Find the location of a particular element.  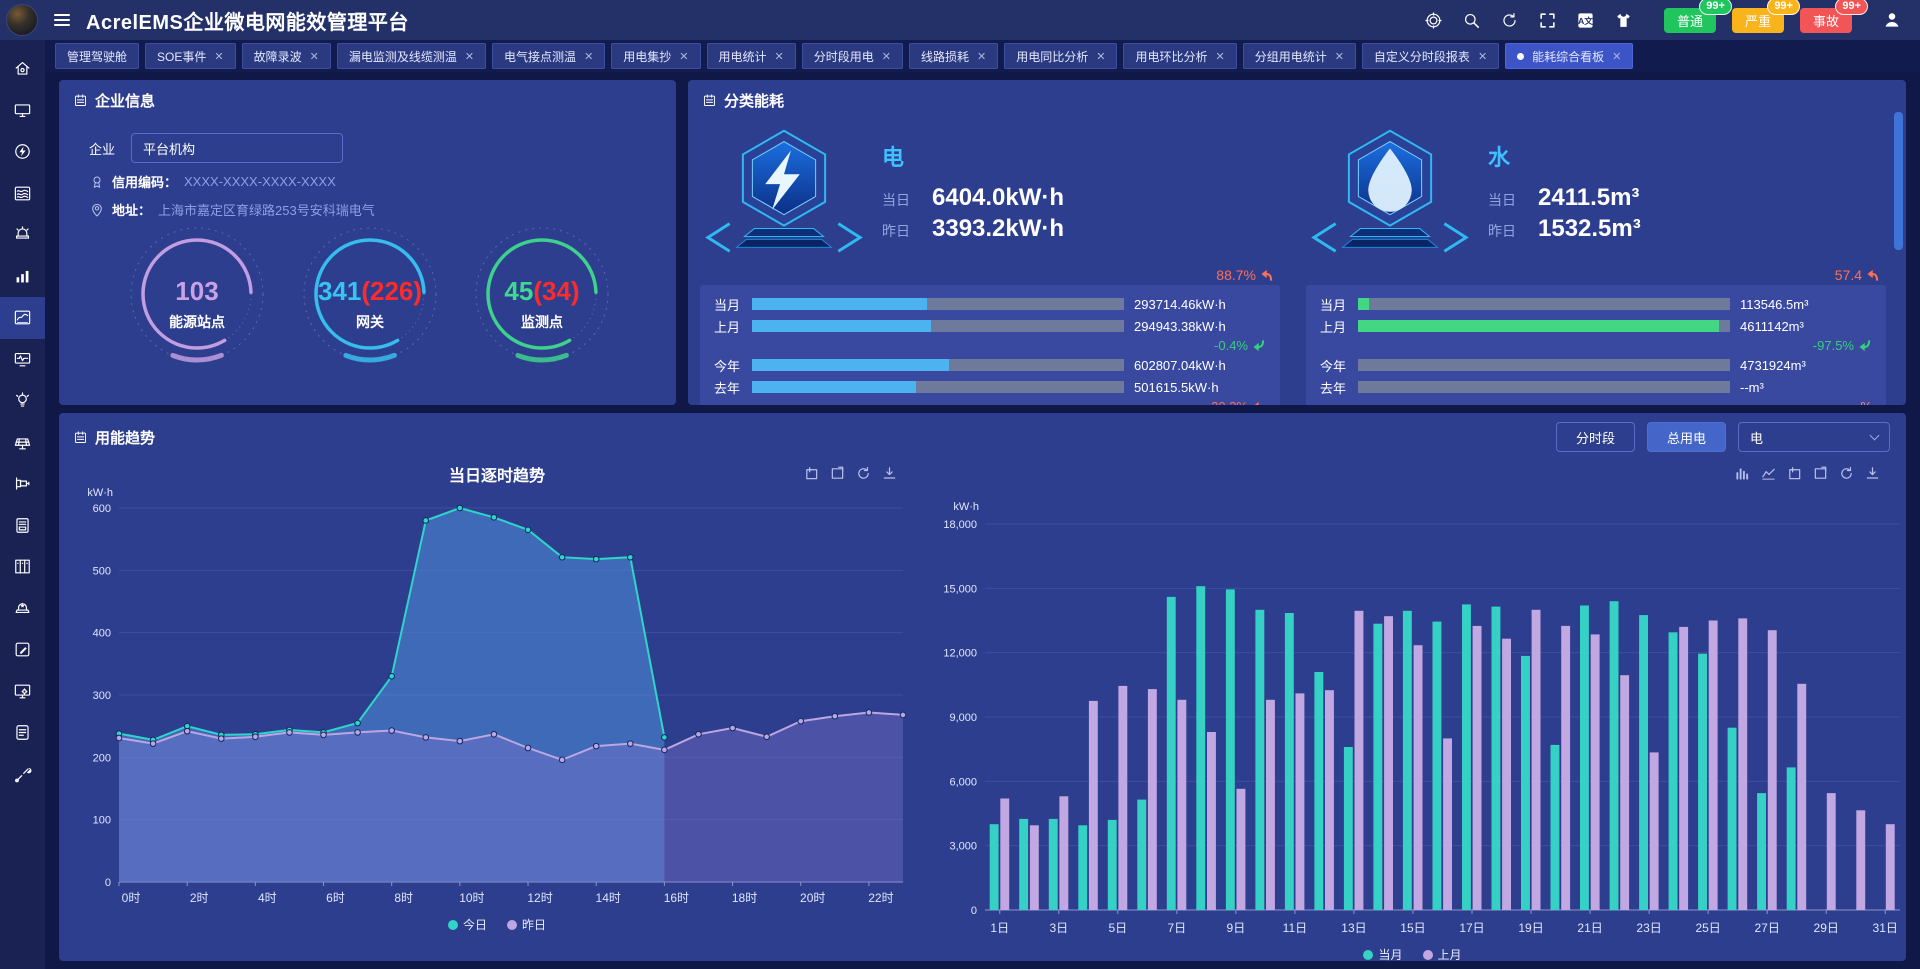

point-今日-12 is located at coordinates (528, 530).